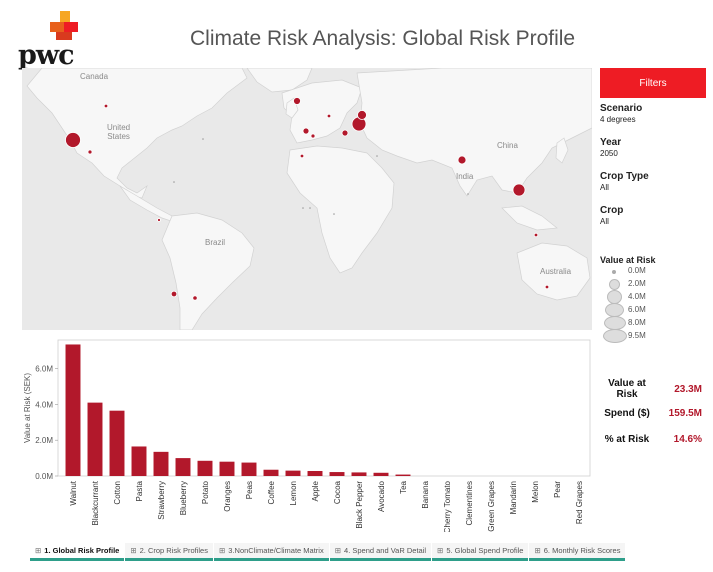 This screenshot has width=713, height=572. Describe the element at coordinates (469, 503) in the screenshot. I see `x-tick-label: Clementines` at that location.